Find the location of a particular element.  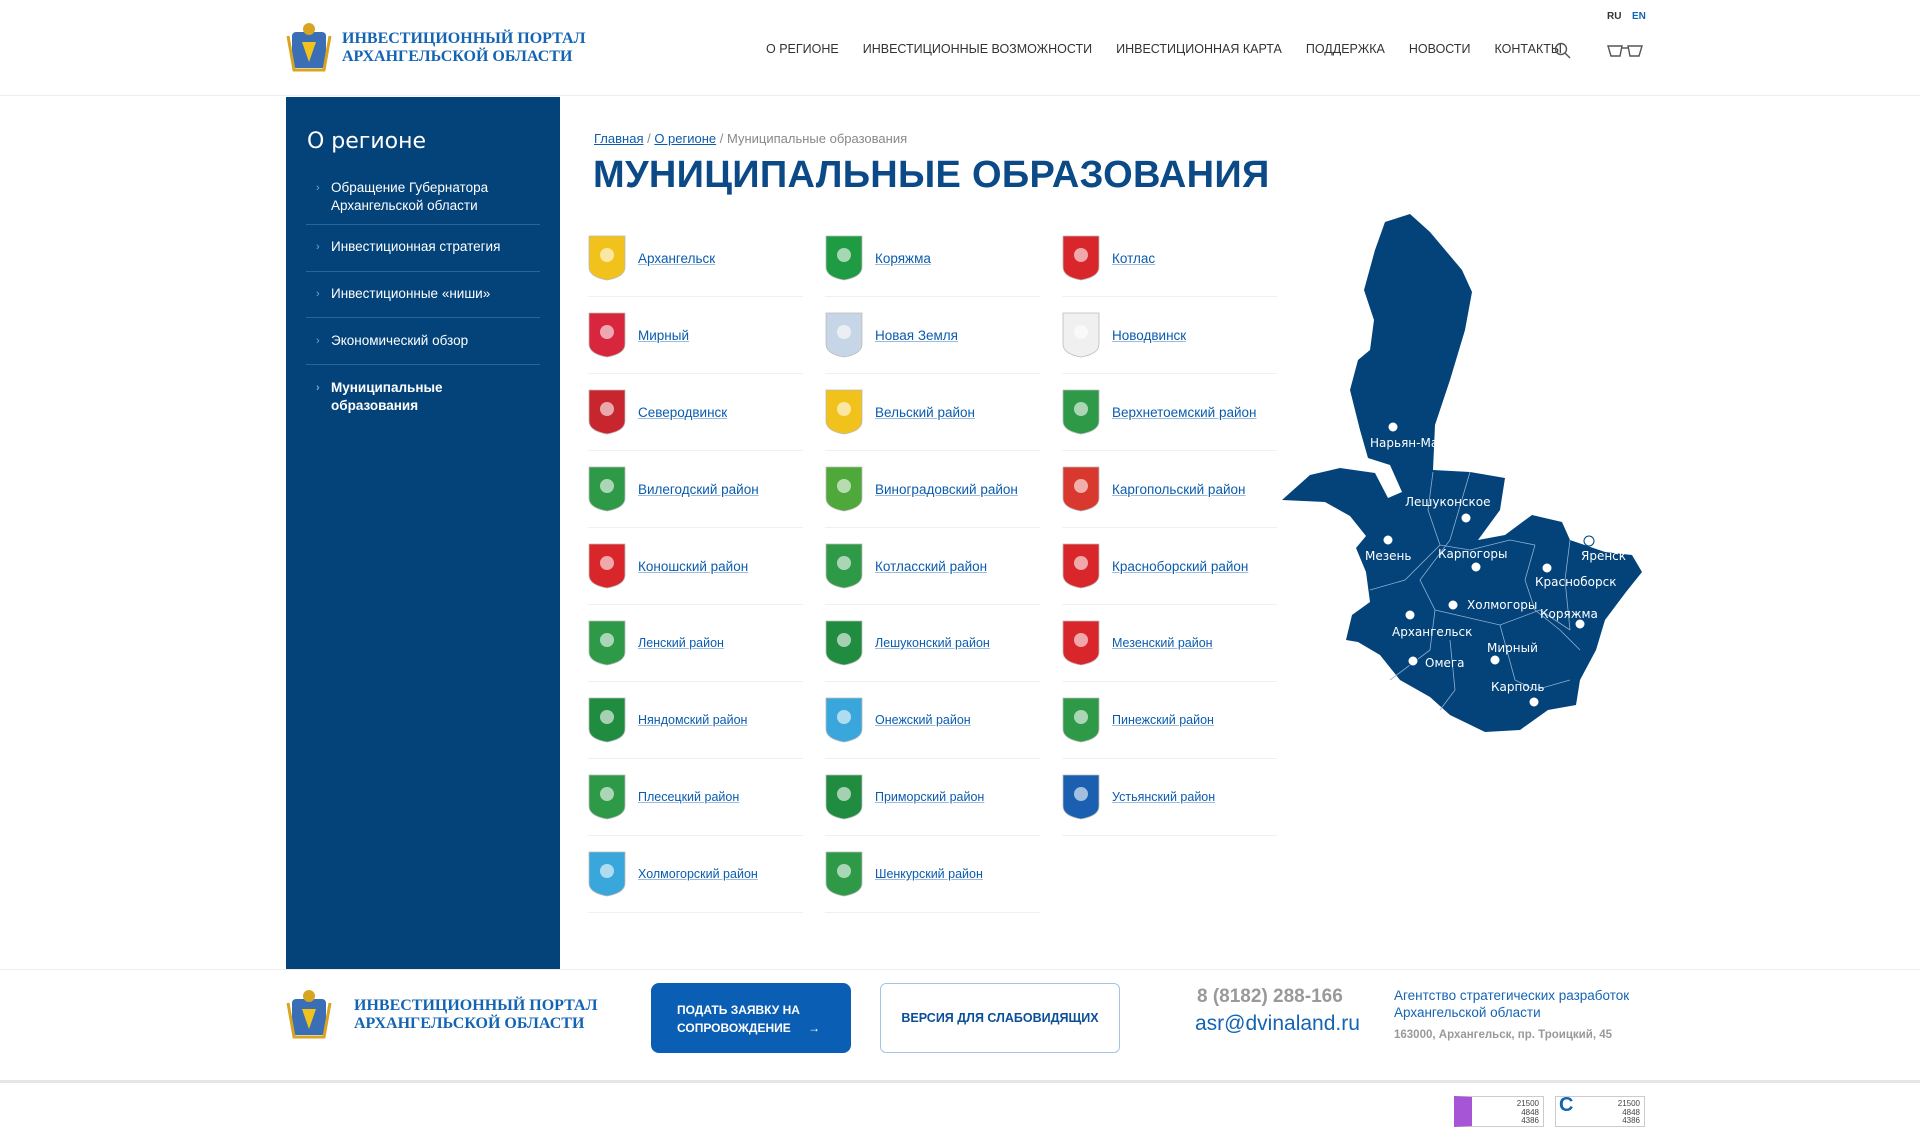

footer-email: asr@dvinaland.ru is located at coordinates (1277, 1023).